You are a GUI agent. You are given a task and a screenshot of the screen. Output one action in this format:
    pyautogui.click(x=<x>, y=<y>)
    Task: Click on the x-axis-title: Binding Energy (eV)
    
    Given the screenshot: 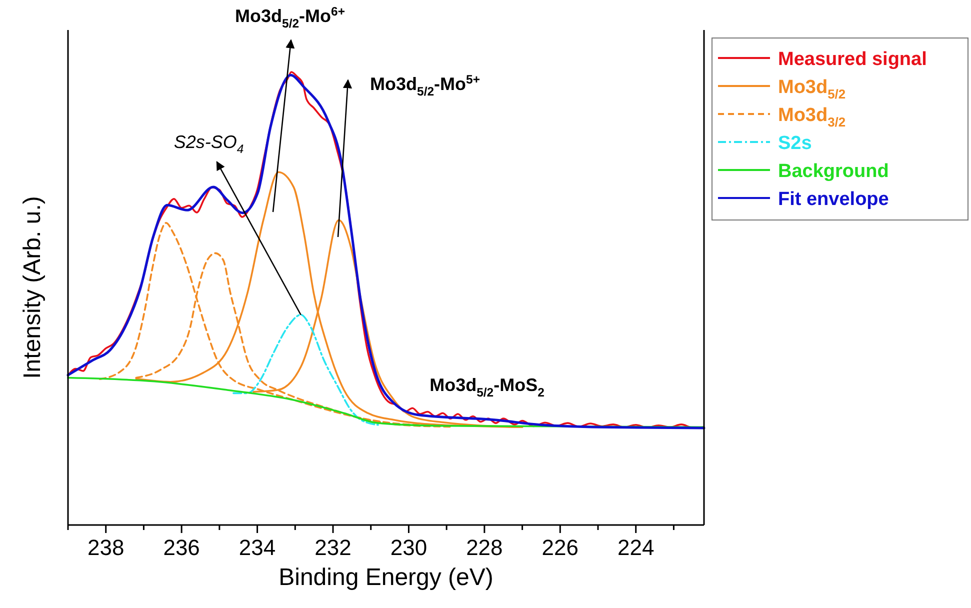 What is the action you would take?
    pyautogui.click(x=386, y=577)
    